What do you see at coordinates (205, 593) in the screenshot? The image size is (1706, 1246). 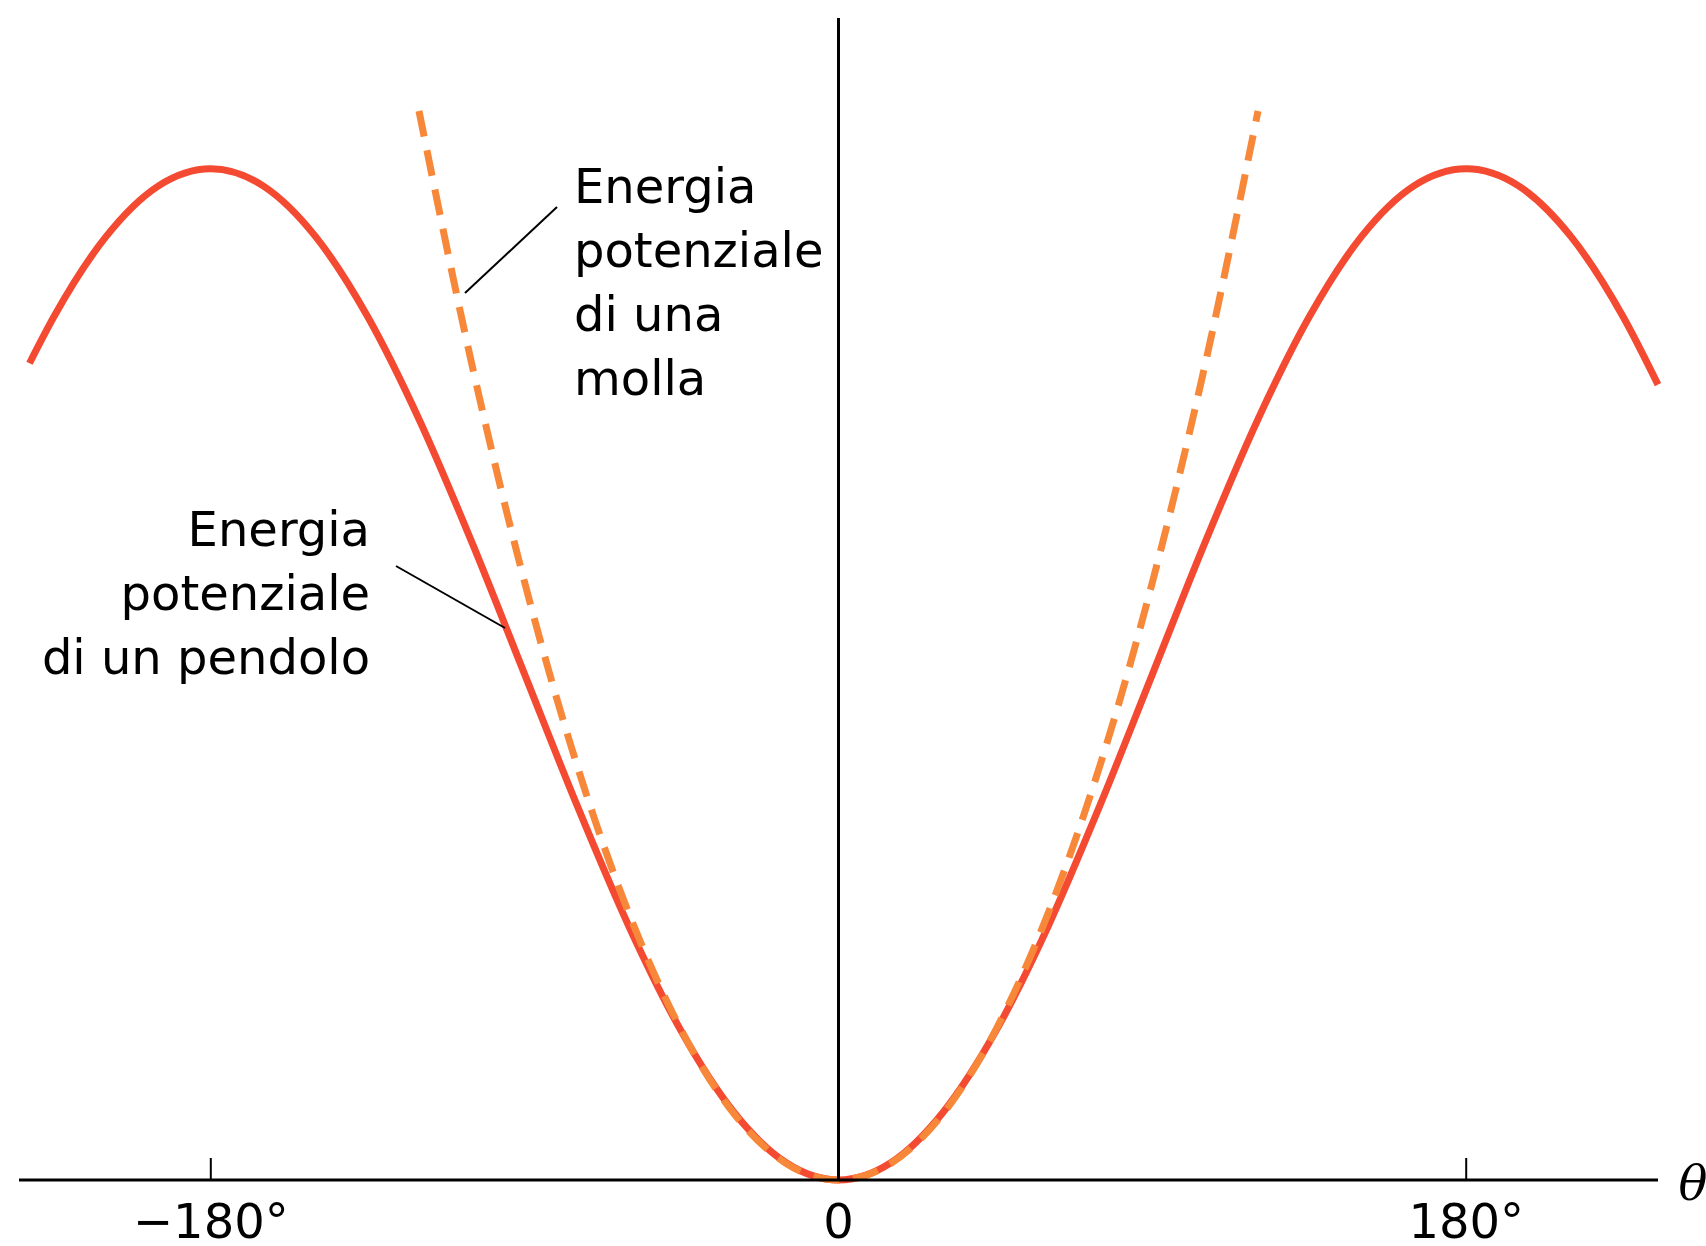 I see `series-label: Energia potenziale di un pendolo` at bounding box center [205, 593].